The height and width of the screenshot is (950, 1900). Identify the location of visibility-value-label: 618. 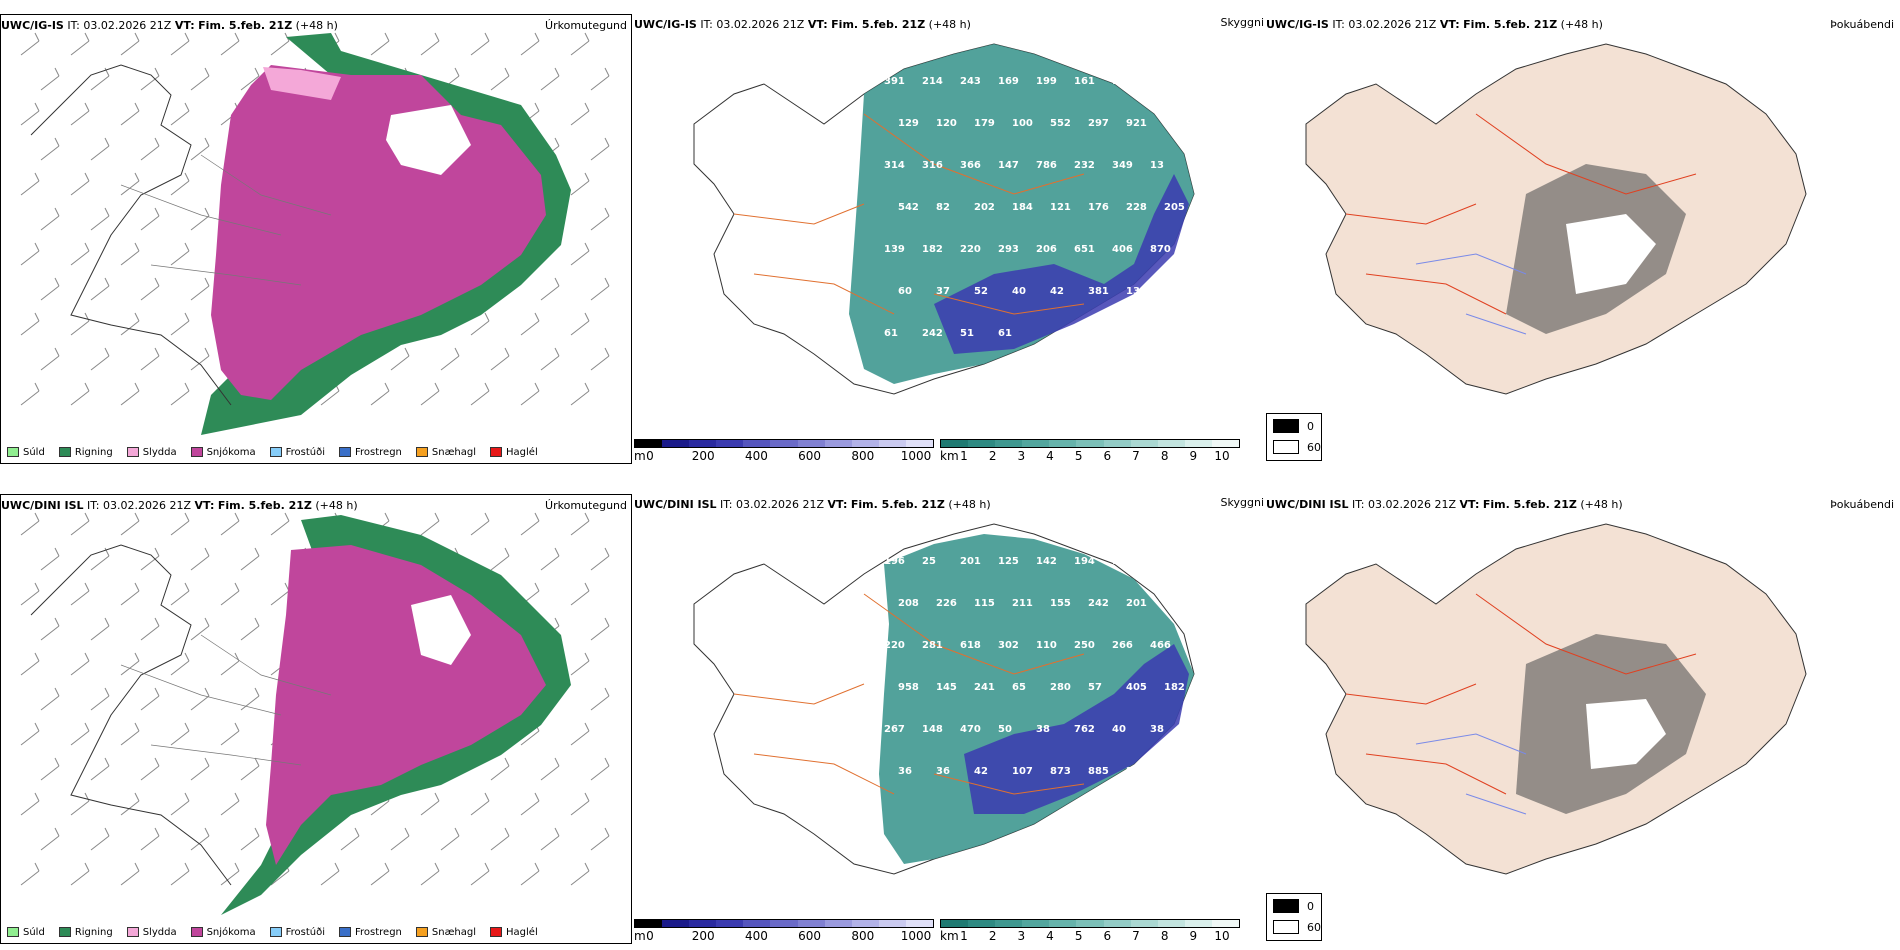
(970, 645).